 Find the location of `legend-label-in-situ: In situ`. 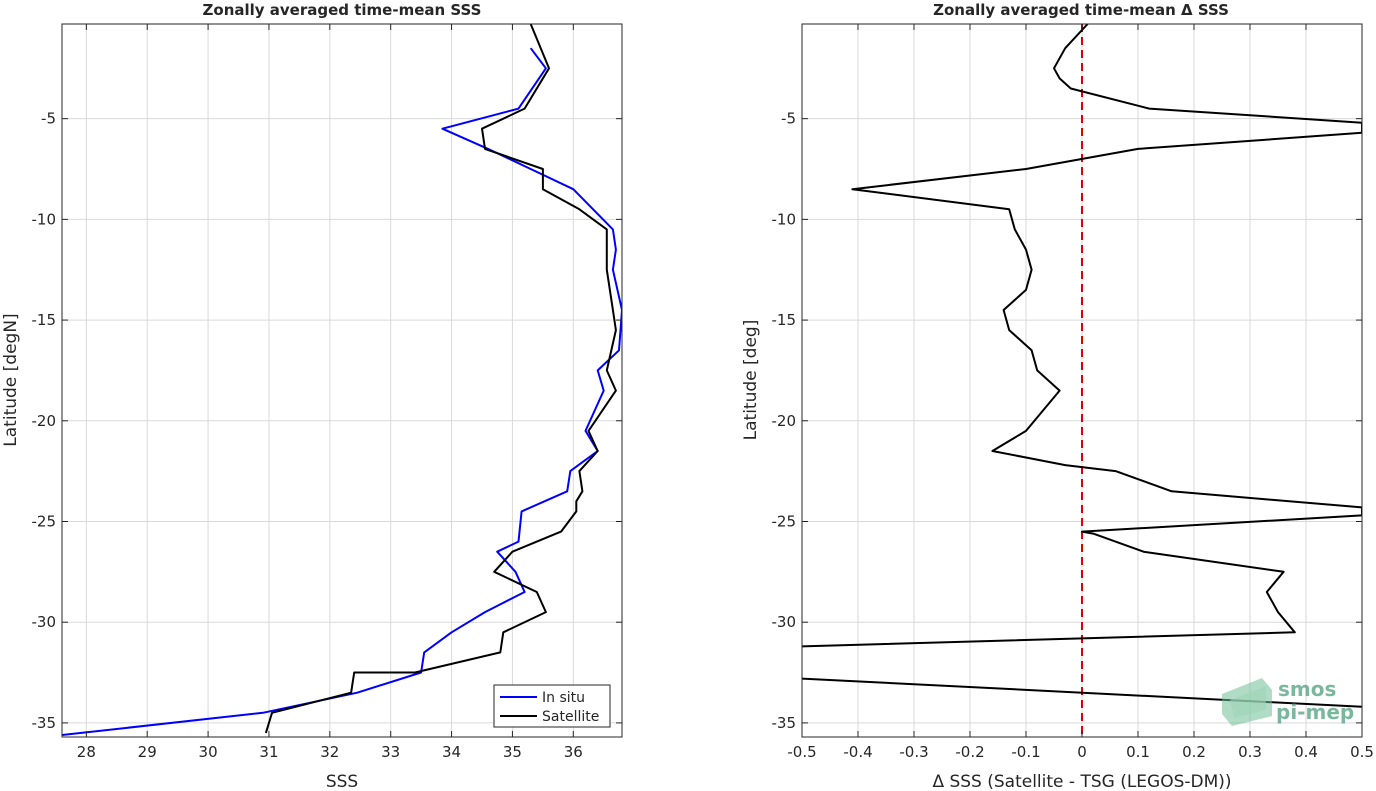

legend-label-in-situ: In situ is located at coordinates (563, 698).